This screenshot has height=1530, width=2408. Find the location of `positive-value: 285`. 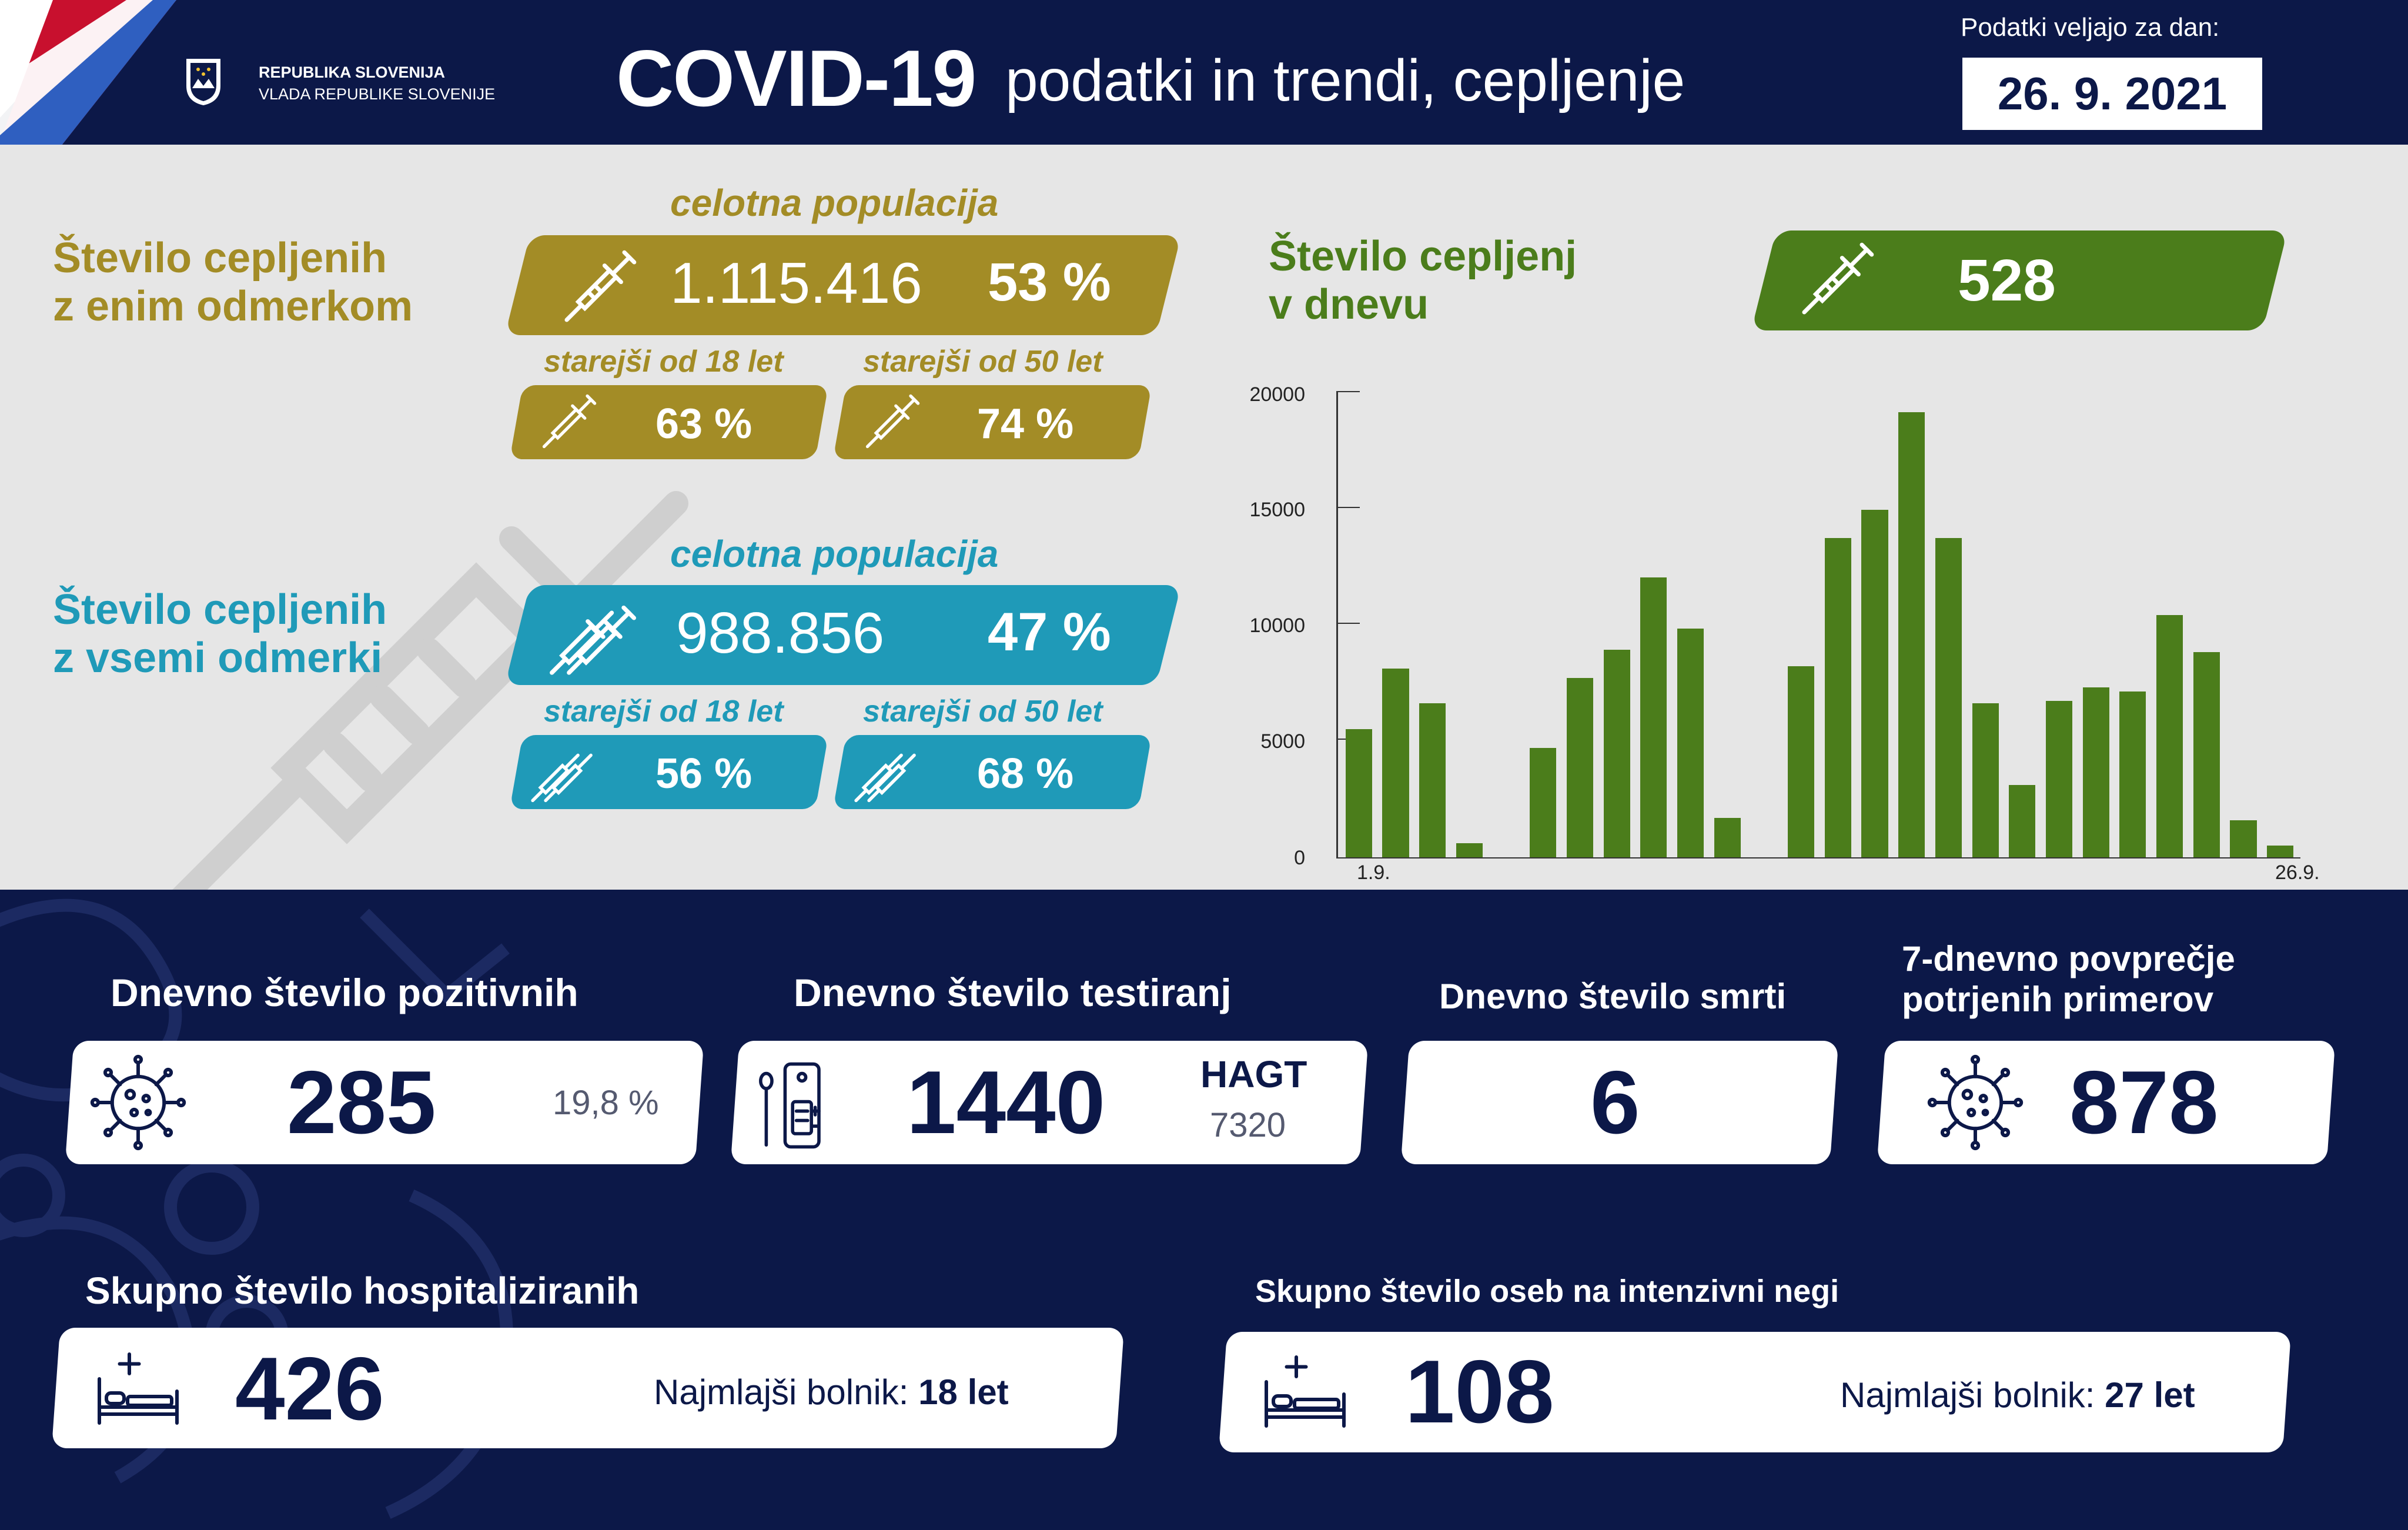

positive-value: 285 is located at coordinates (361, 1102).